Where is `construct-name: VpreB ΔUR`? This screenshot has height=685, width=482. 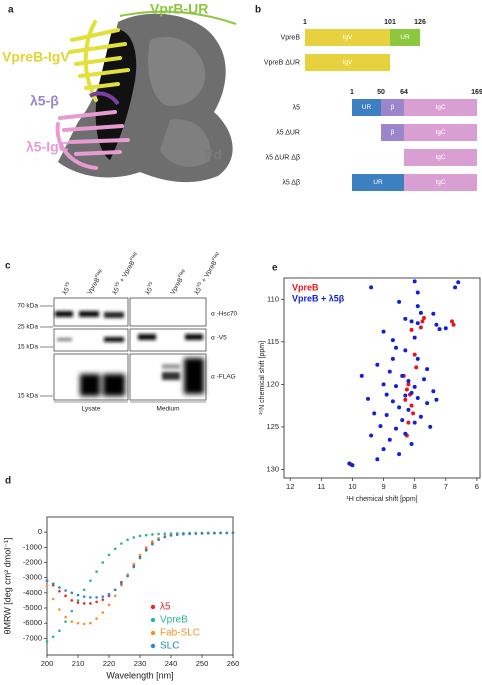
construct-name: VpreB ΔUR is located at coordinates (282, 62).